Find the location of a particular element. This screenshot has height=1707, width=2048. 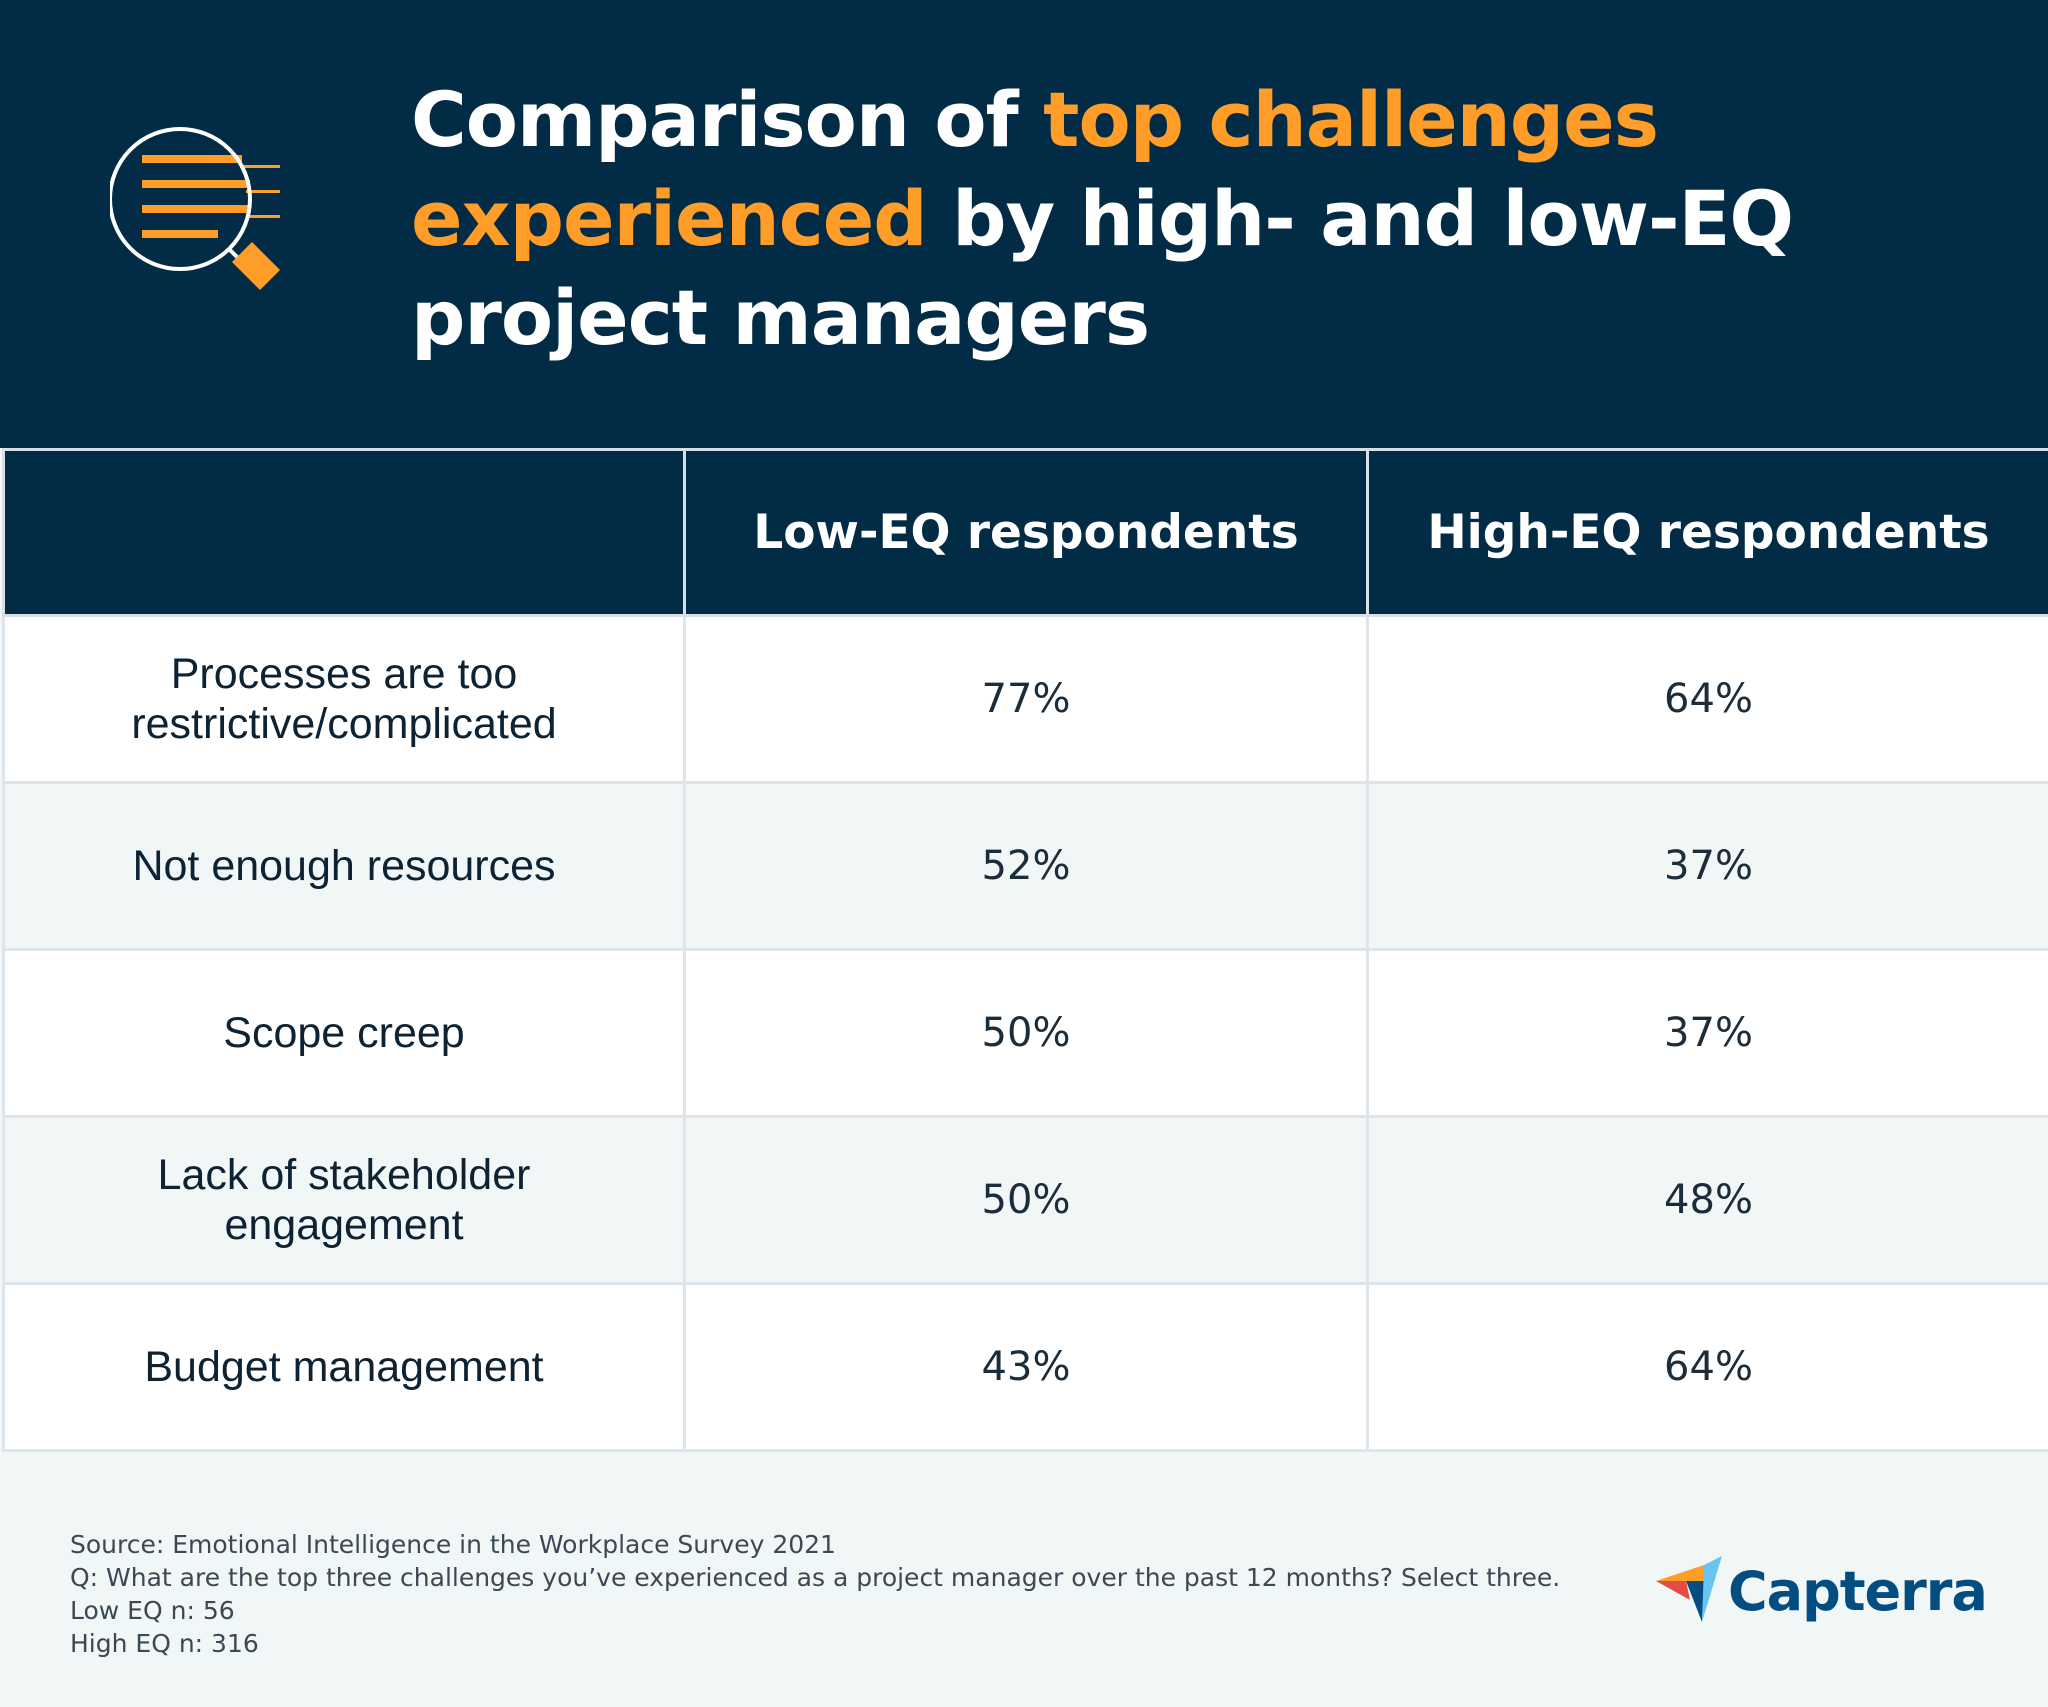

table-row: Scope creep 50% 37% is located at coordinates (1025, 1033).